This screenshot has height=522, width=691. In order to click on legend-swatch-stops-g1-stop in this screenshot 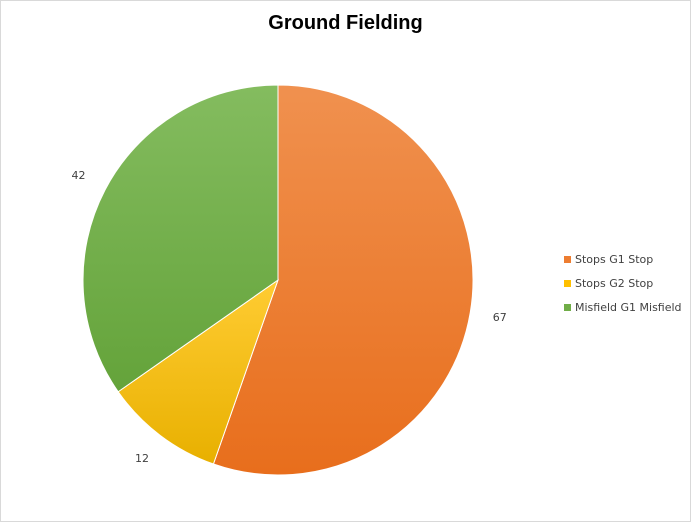, I will do `click(567, 259)`.